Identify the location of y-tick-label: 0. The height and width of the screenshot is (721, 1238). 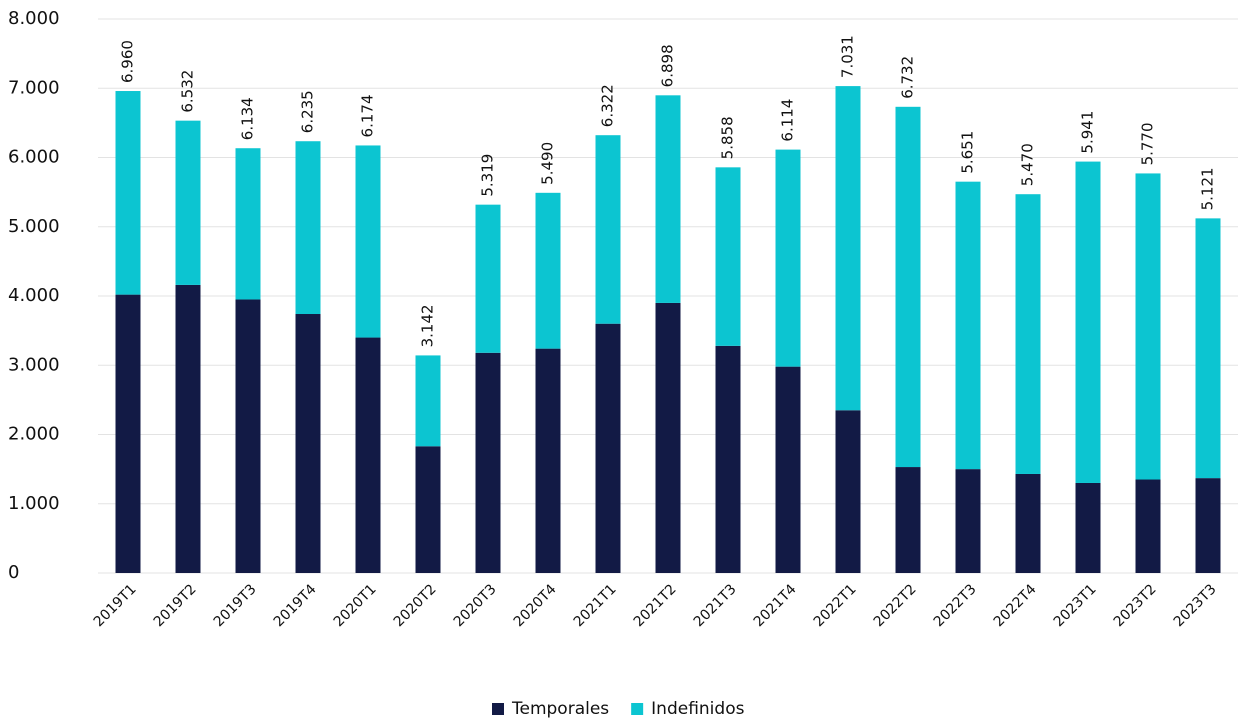
(13, 572).